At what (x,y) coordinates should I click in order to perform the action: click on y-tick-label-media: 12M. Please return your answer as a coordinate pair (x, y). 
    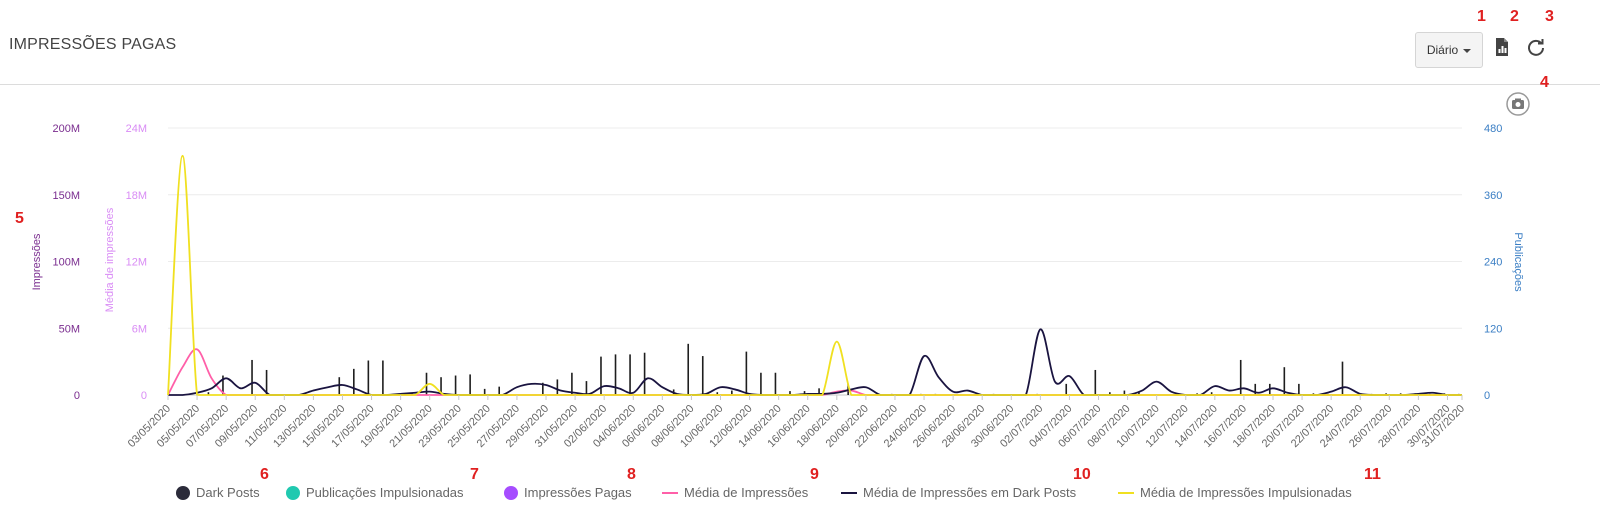
    Looking at the image, I should click on (136, 263).